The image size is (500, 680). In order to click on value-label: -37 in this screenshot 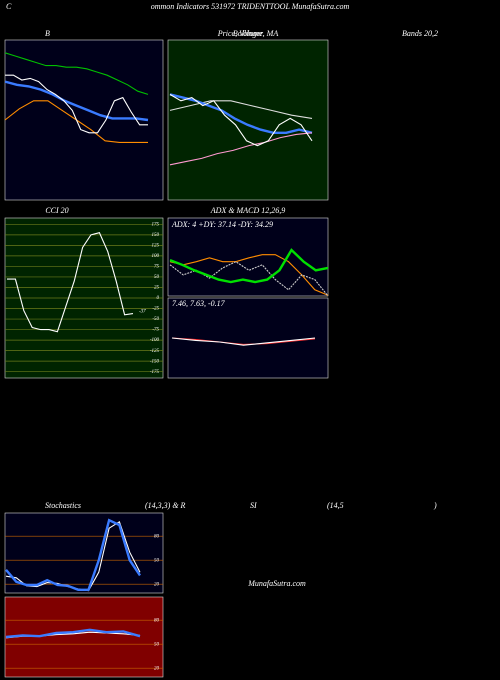, I will do `click(142, 312)`.